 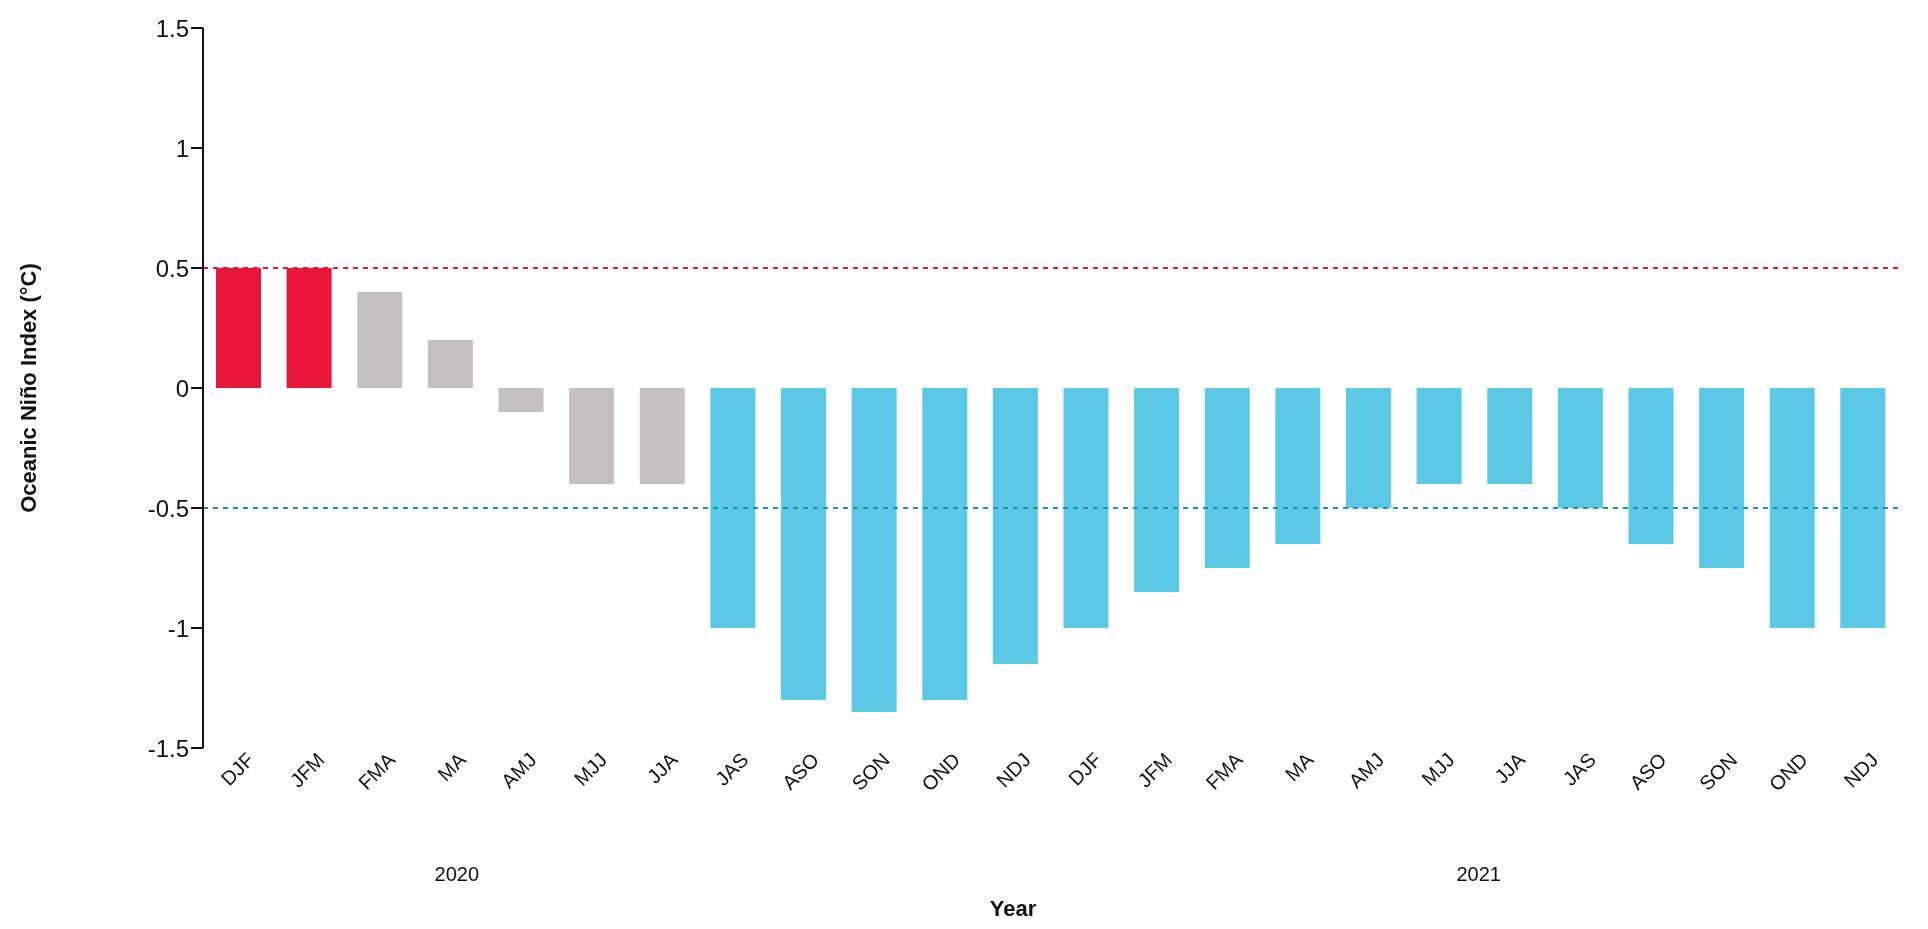 I want to click on text: 2021, so click(x=1478, y=874).